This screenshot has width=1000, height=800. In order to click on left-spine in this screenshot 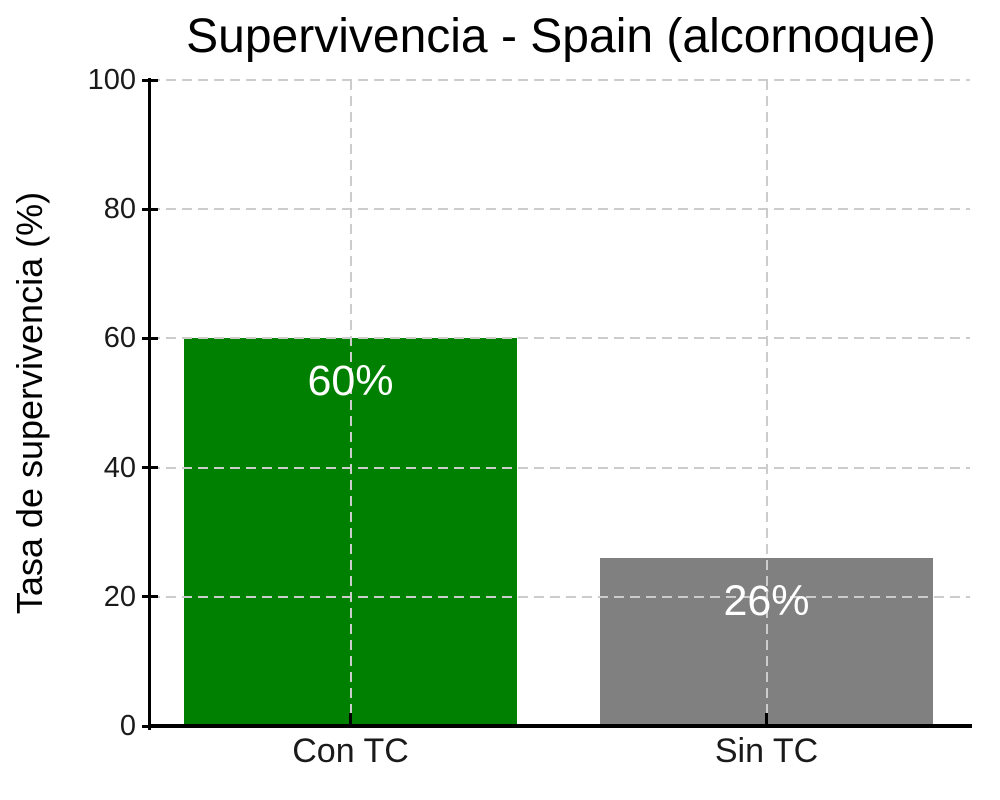, I will do `click(149, 404)`.